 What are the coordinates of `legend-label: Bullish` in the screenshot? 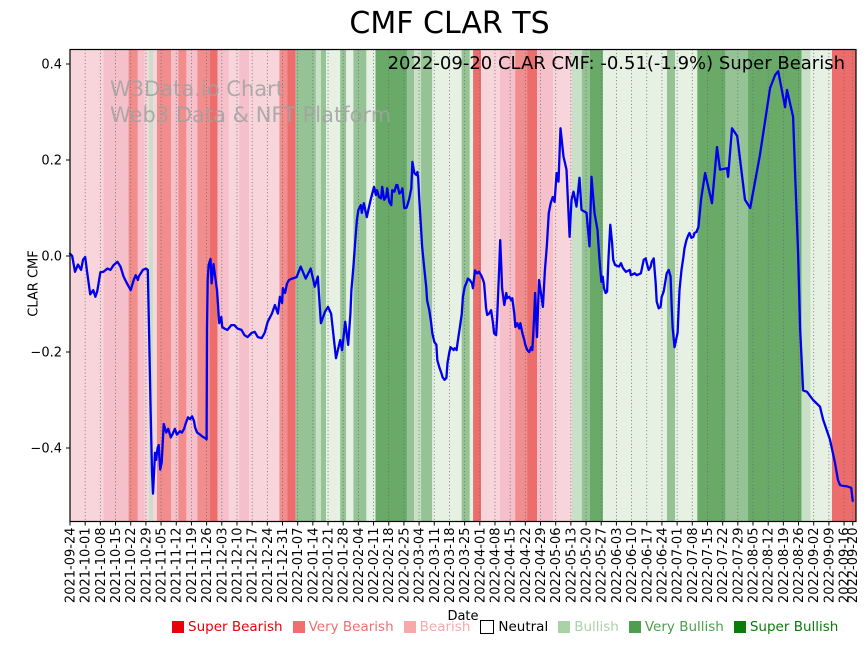 It's located at (596, 627).